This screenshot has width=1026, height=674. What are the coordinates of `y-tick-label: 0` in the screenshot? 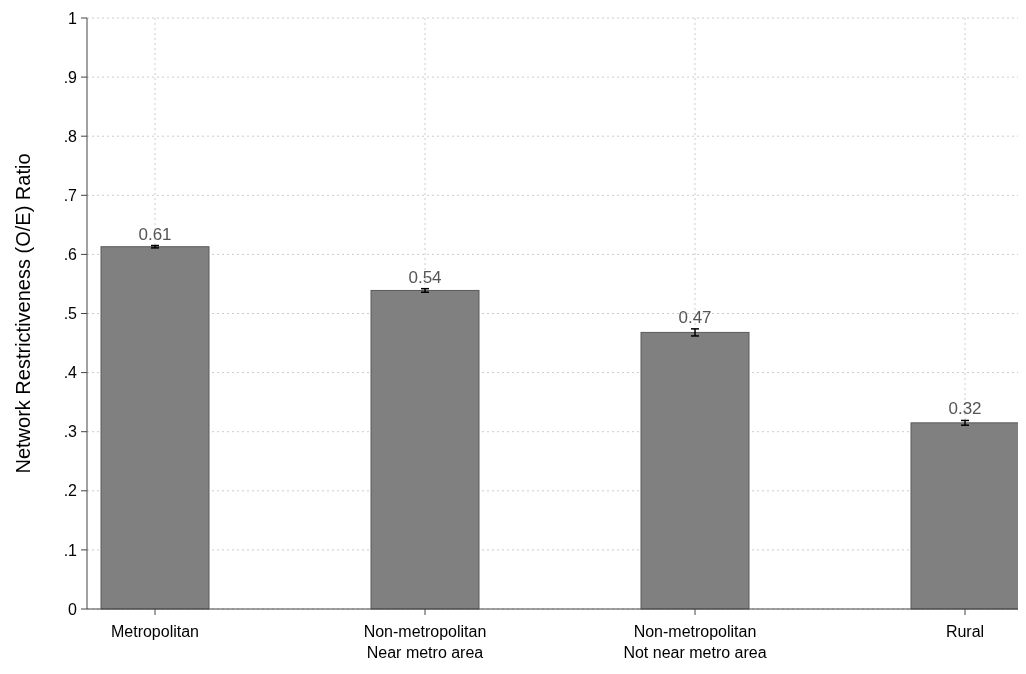 It's located at (73, 609).